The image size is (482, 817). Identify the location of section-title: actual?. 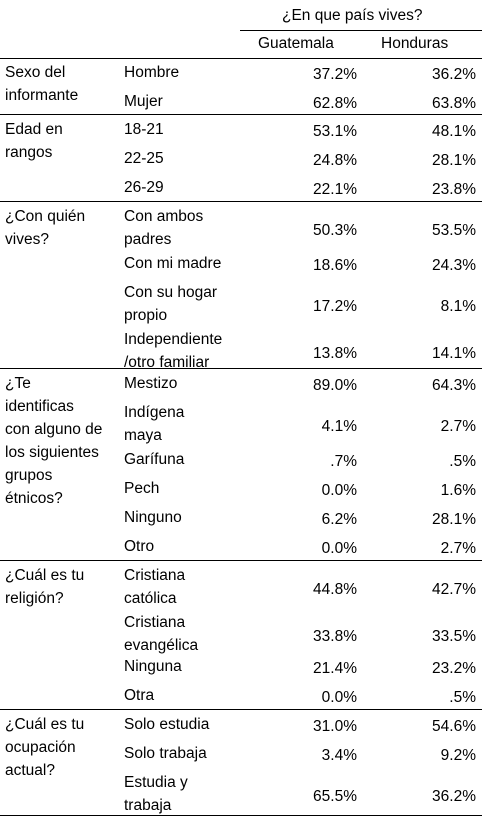
(30, 770).